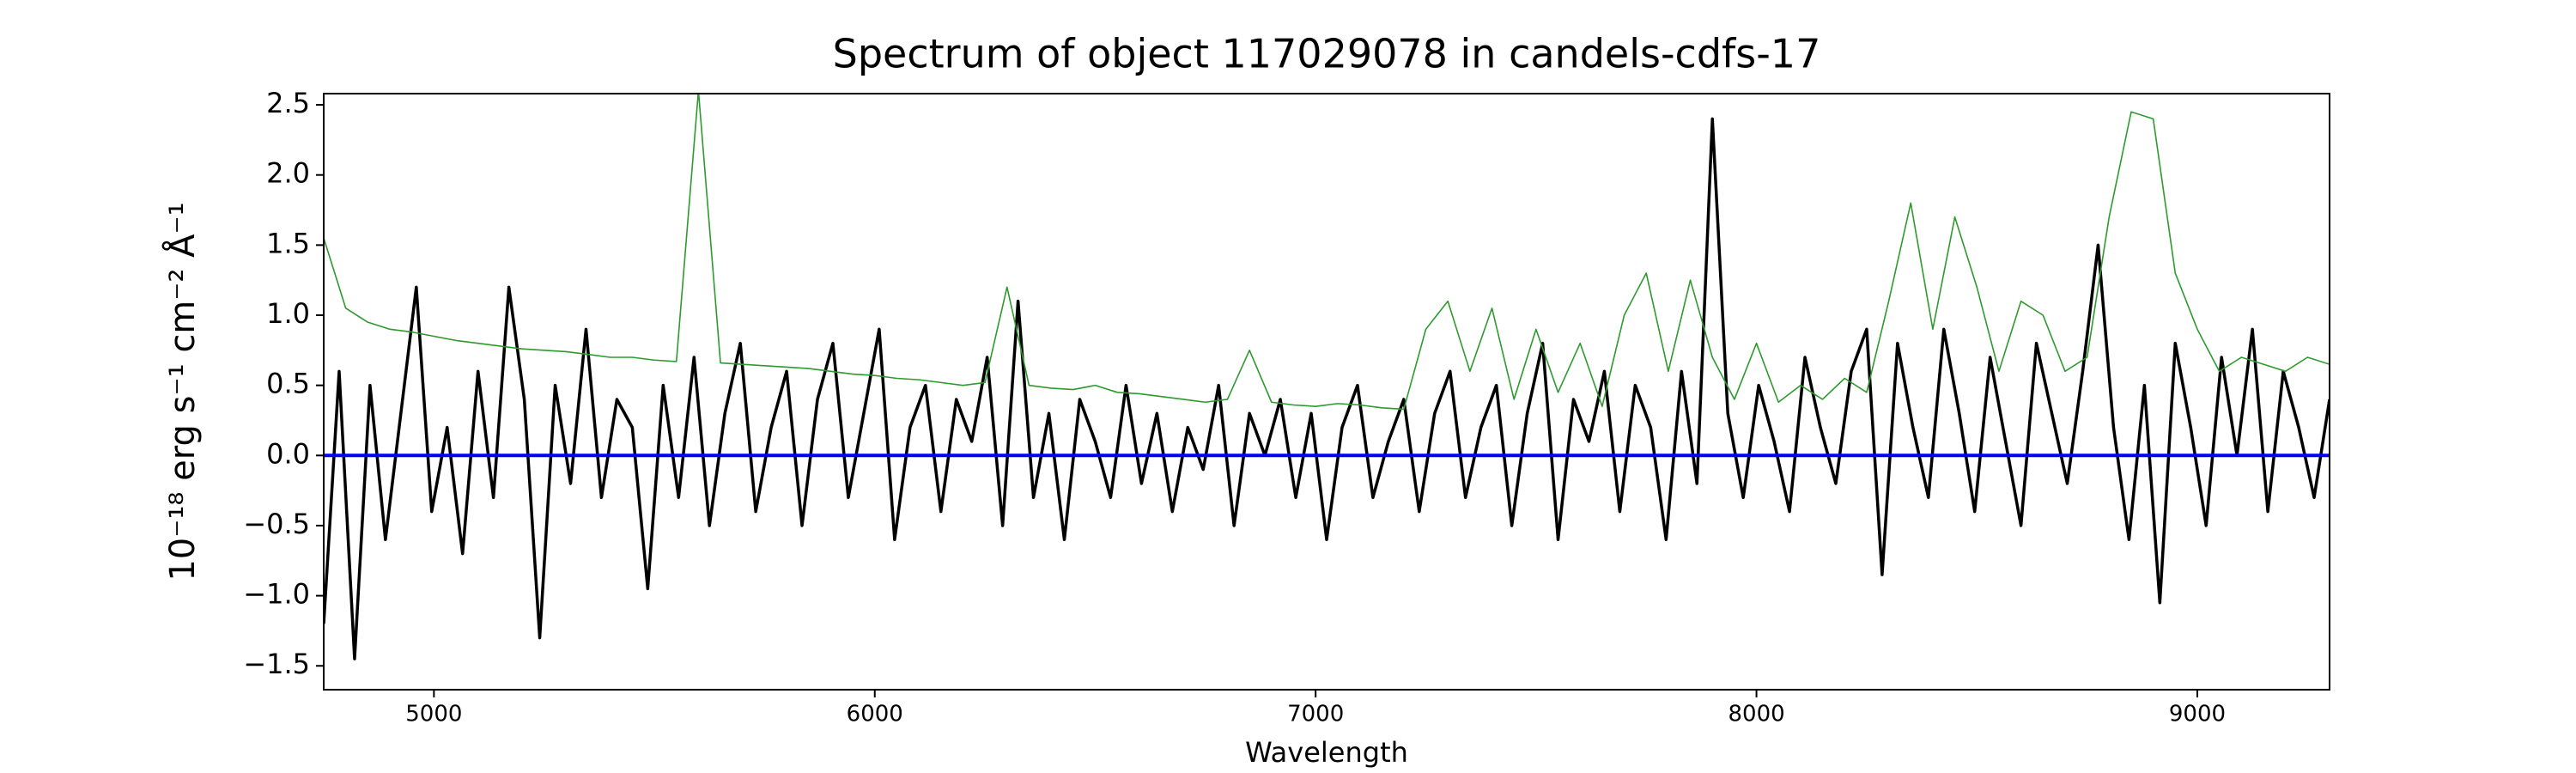 This screenshot has height=773, width=2576. I want to click on x-axis-label: Wavelength, so click(1327, 752).